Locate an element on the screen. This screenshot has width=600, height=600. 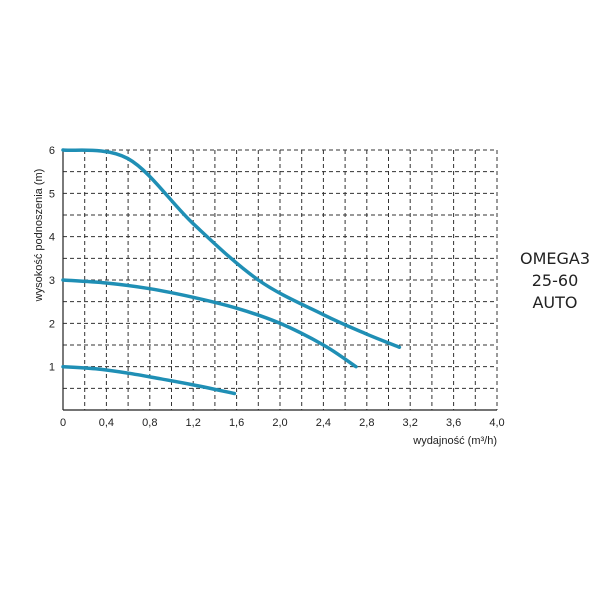
y-tick-label: 2 is located at coordinates (52, 324).